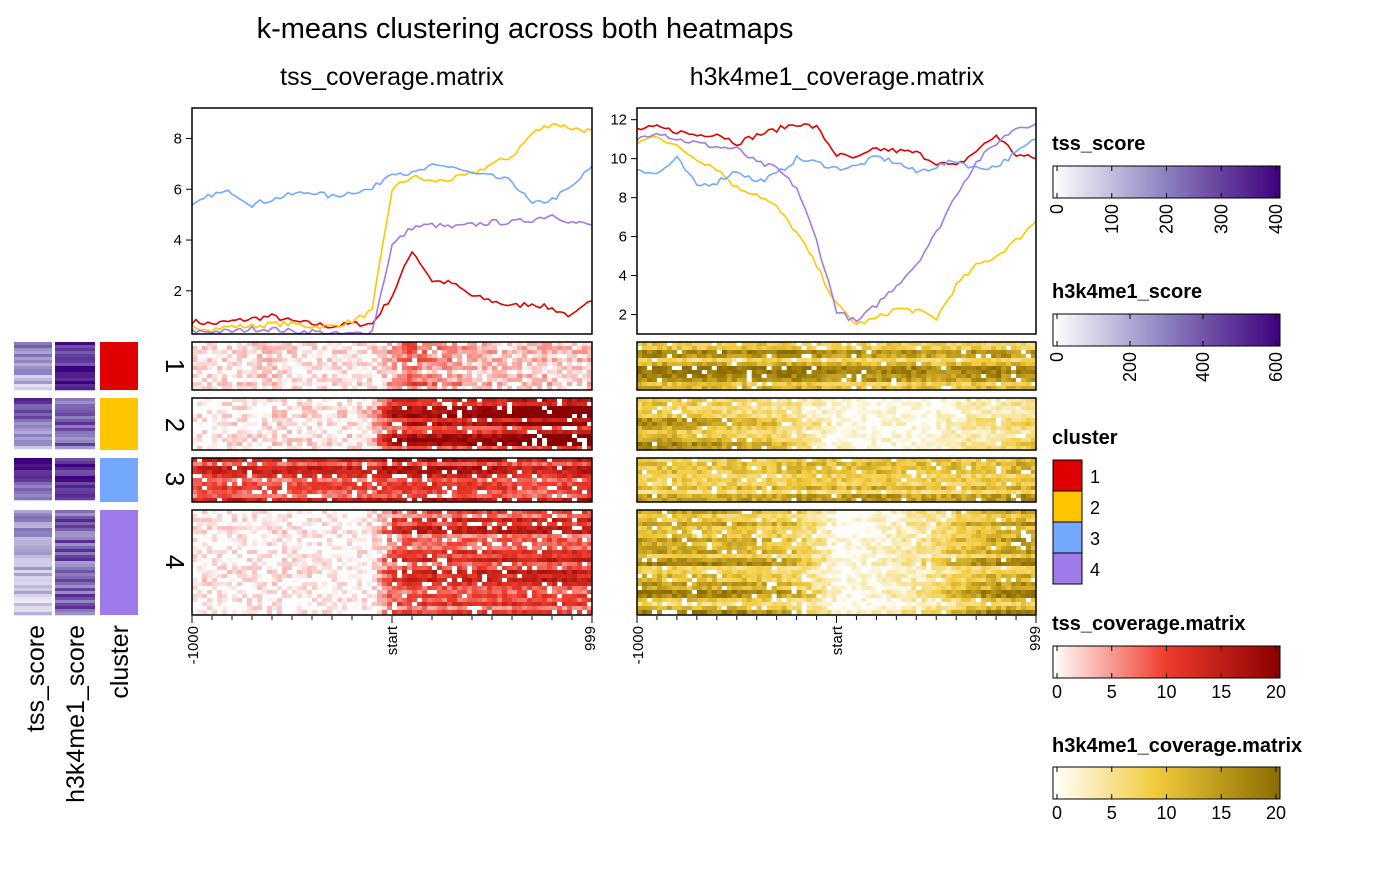 The width and height of the screenshot is (1400, 871). What do you see at coordinates (525, 29) in the screenshot?
I see `main-title: k-means clustering across both heatmaps` at bounding box center [525, 29].